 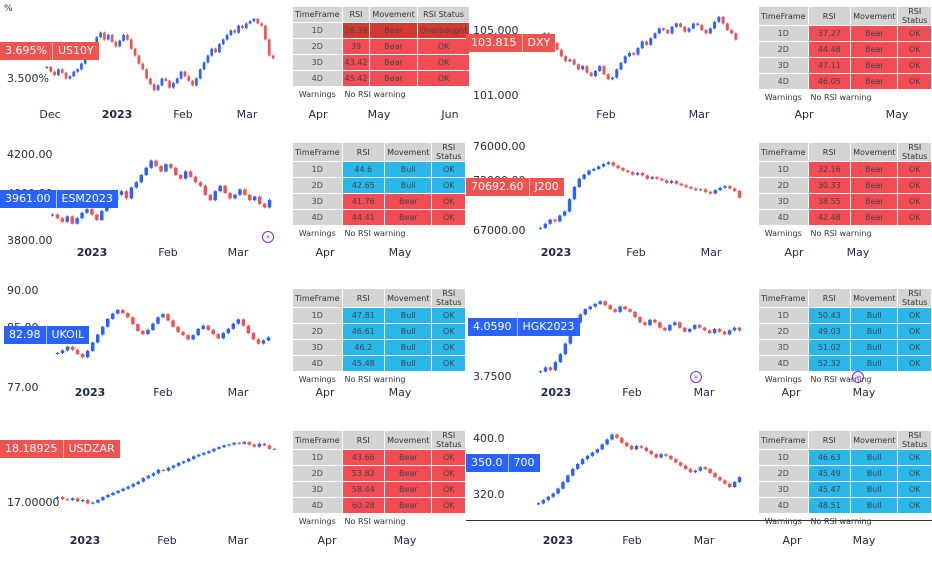 What do you see at coordinates (496, 95) in the screenshot?
I see `y-tick-label: 101.000` at bounding box center [496, 95].